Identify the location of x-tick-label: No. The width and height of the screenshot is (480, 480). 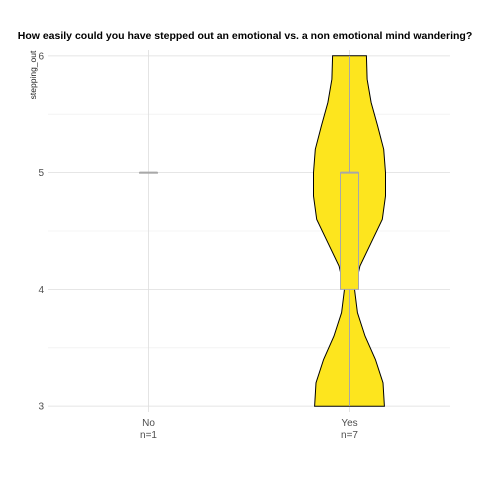
(148, 423).